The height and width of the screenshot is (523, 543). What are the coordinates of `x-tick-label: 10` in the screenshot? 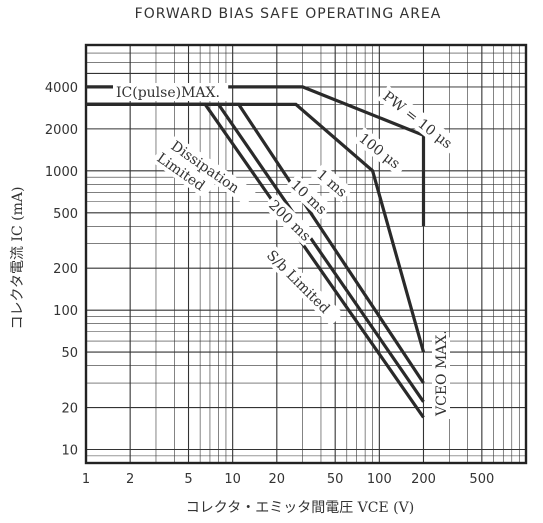 It's located at (232, 479).